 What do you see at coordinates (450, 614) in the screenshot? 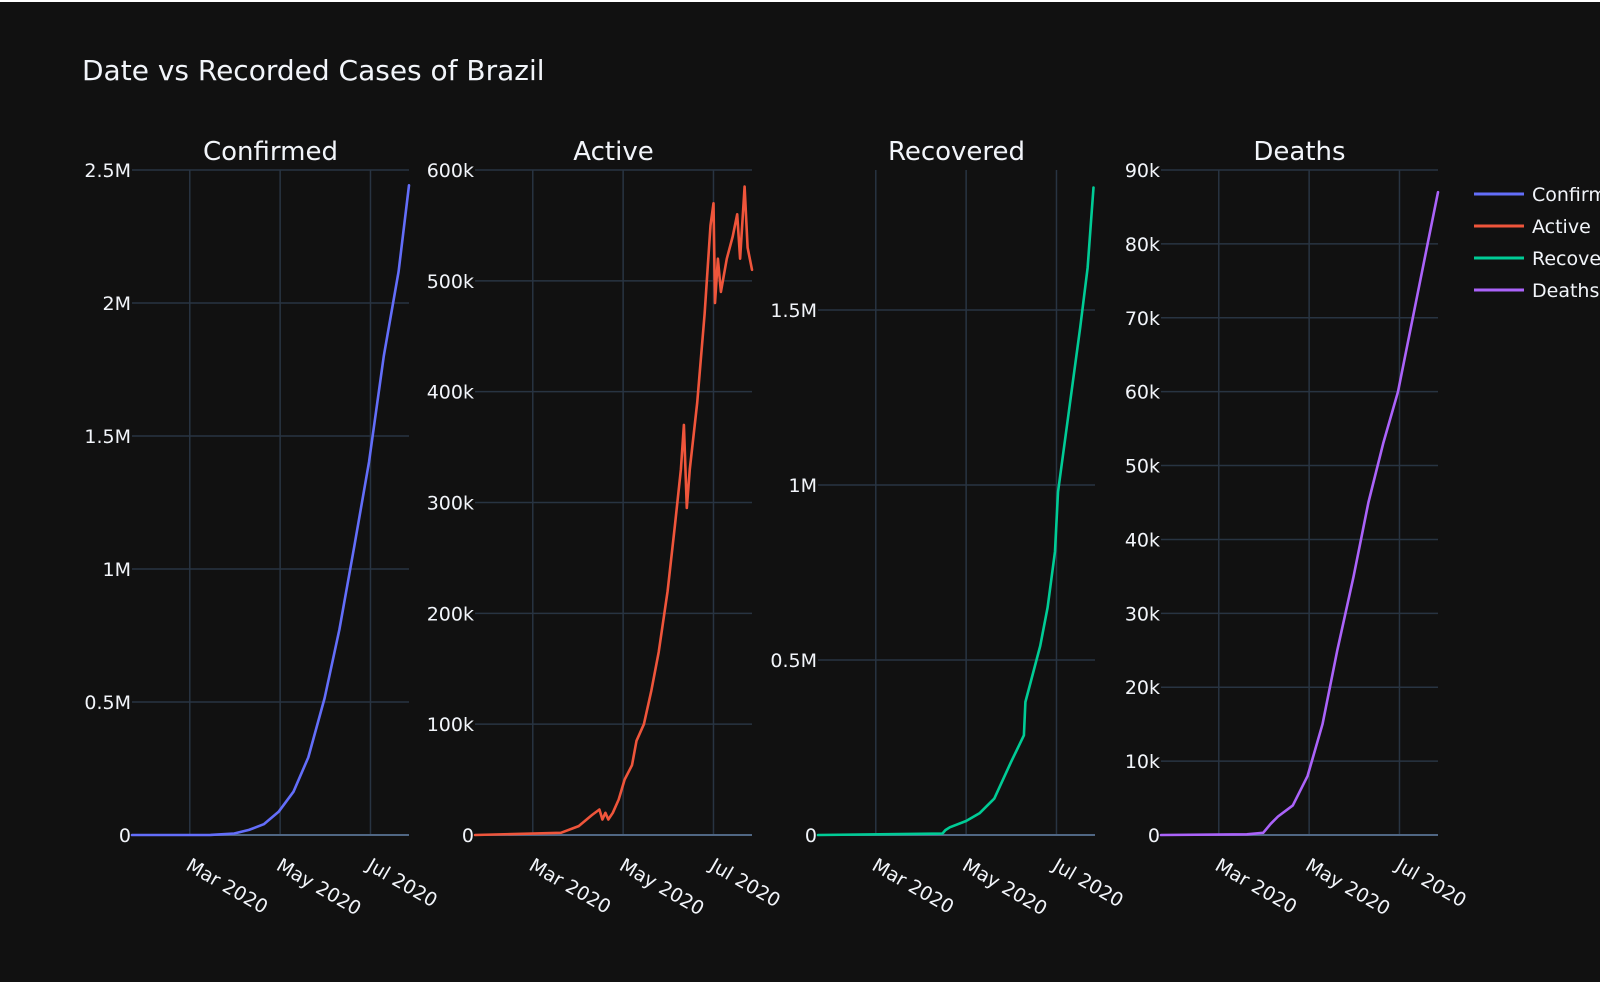
I see `y-tick-label: 200k` at bounding box center [450, 614].